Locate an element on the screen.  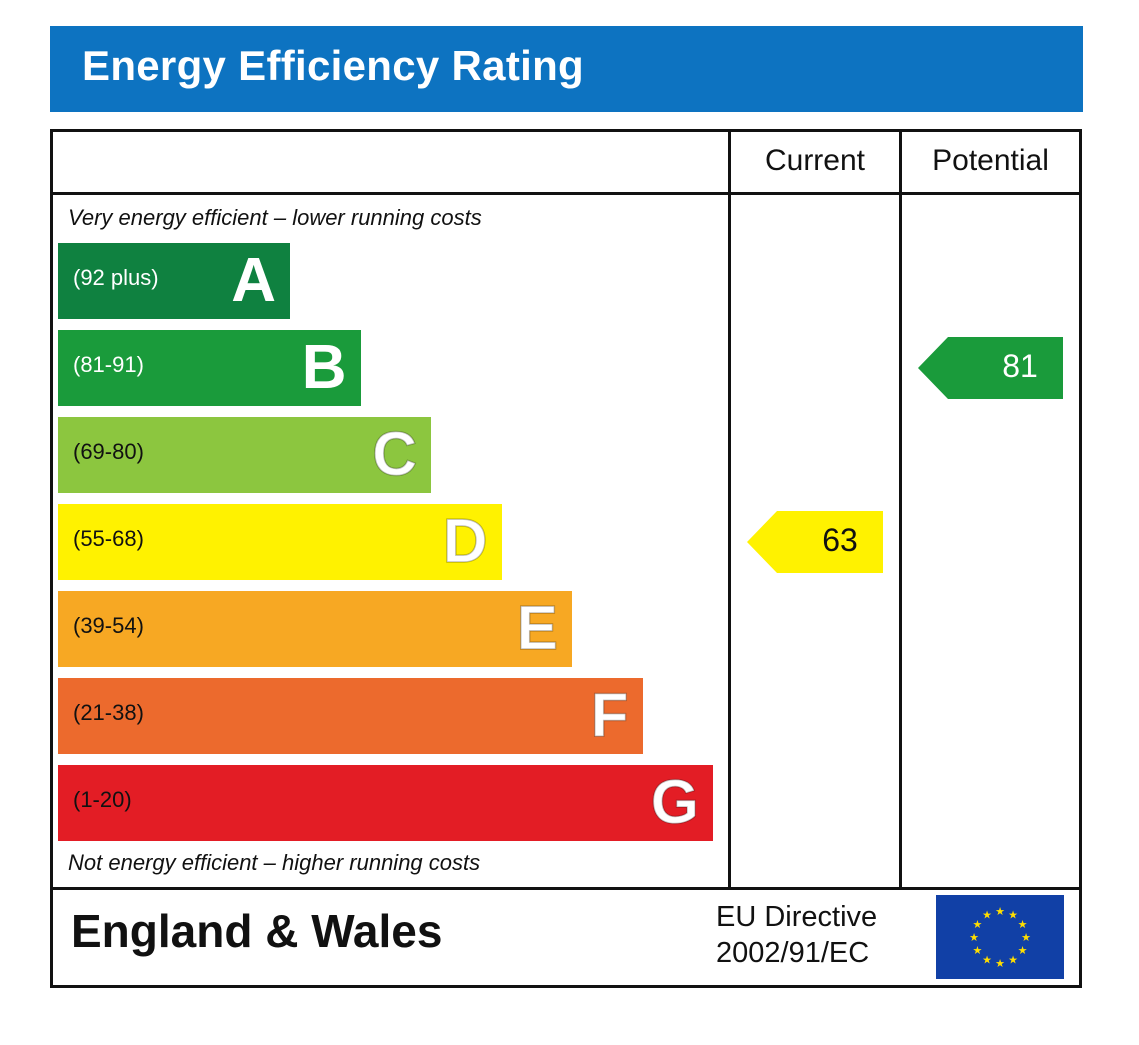
eu-flag-icon: ★ ★ ★ ★ ★ ★ ★ ★ ★ ★ ★ ★ is located at coordinates (1000, 937).